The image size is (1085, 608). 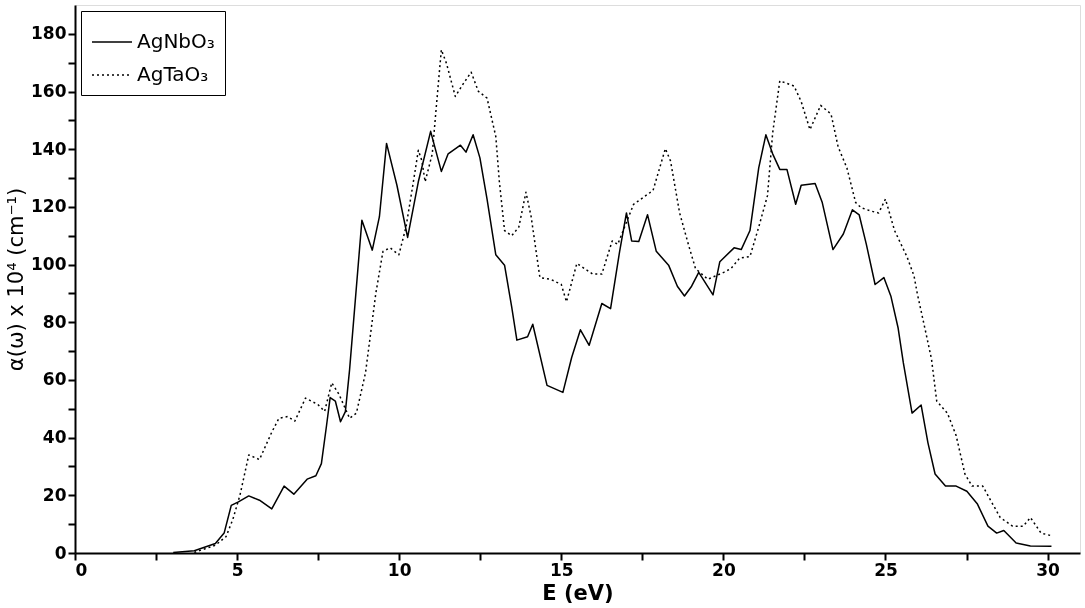 I want to click on x-tick-label: 25, so click(x=886, y=569).